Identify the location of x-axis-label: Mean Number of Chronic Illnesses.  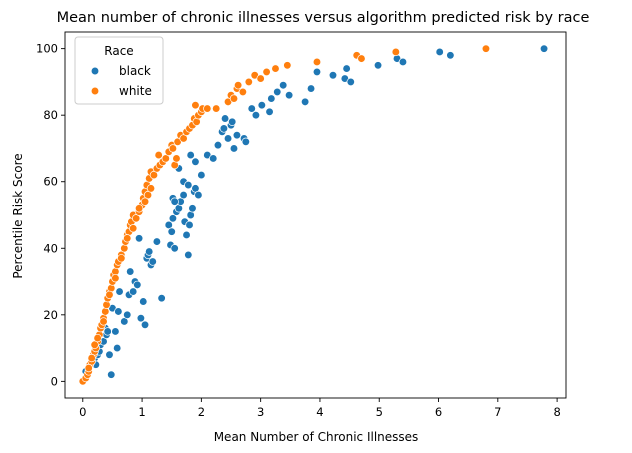
(316, 437).